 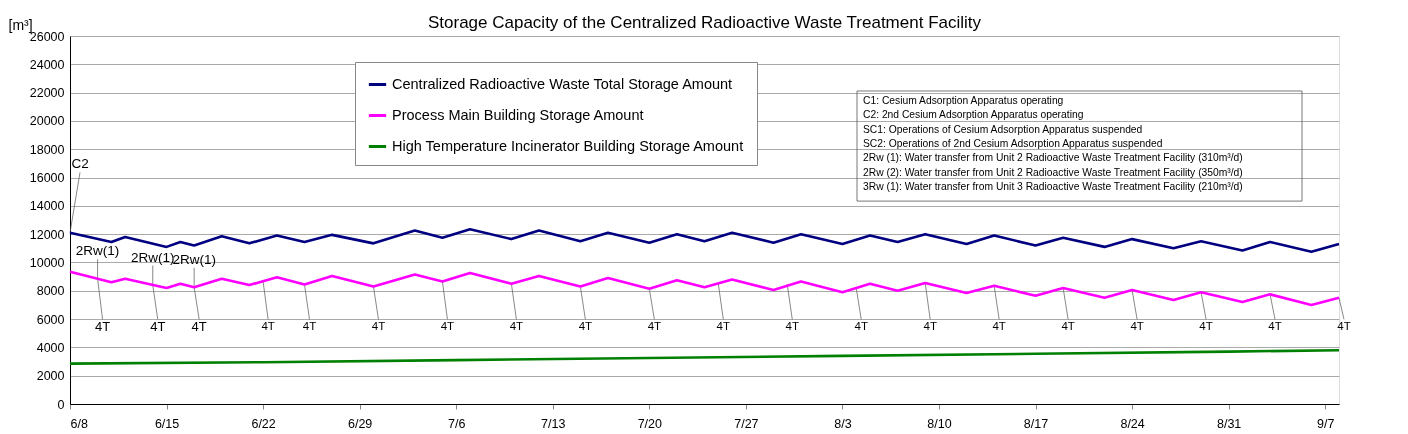 What do you see at coordinates (1053, 158) in the screenshot?
I see `annotation: 2Rw (1): Water transfer from Unit 2 Radioactive Waste Treatment Facility (310m³/d)` at bounding box center [1053, 158].